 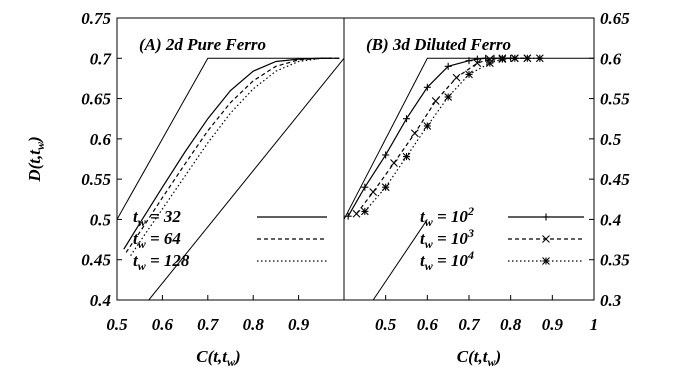 I want to click on panel-title: (B) 3d Diluted Ferro, so click(x=438, y=44).